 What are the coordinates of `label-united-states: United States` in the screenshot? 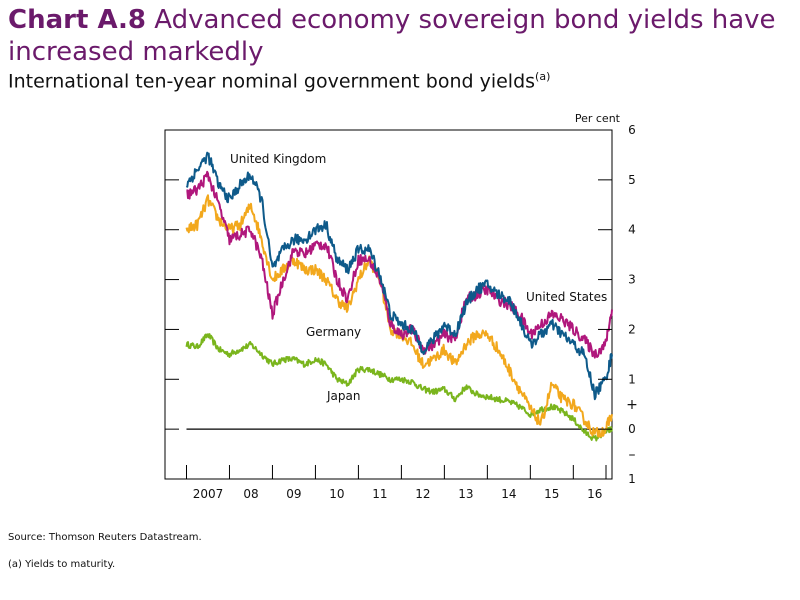 It's located at (566, 297).